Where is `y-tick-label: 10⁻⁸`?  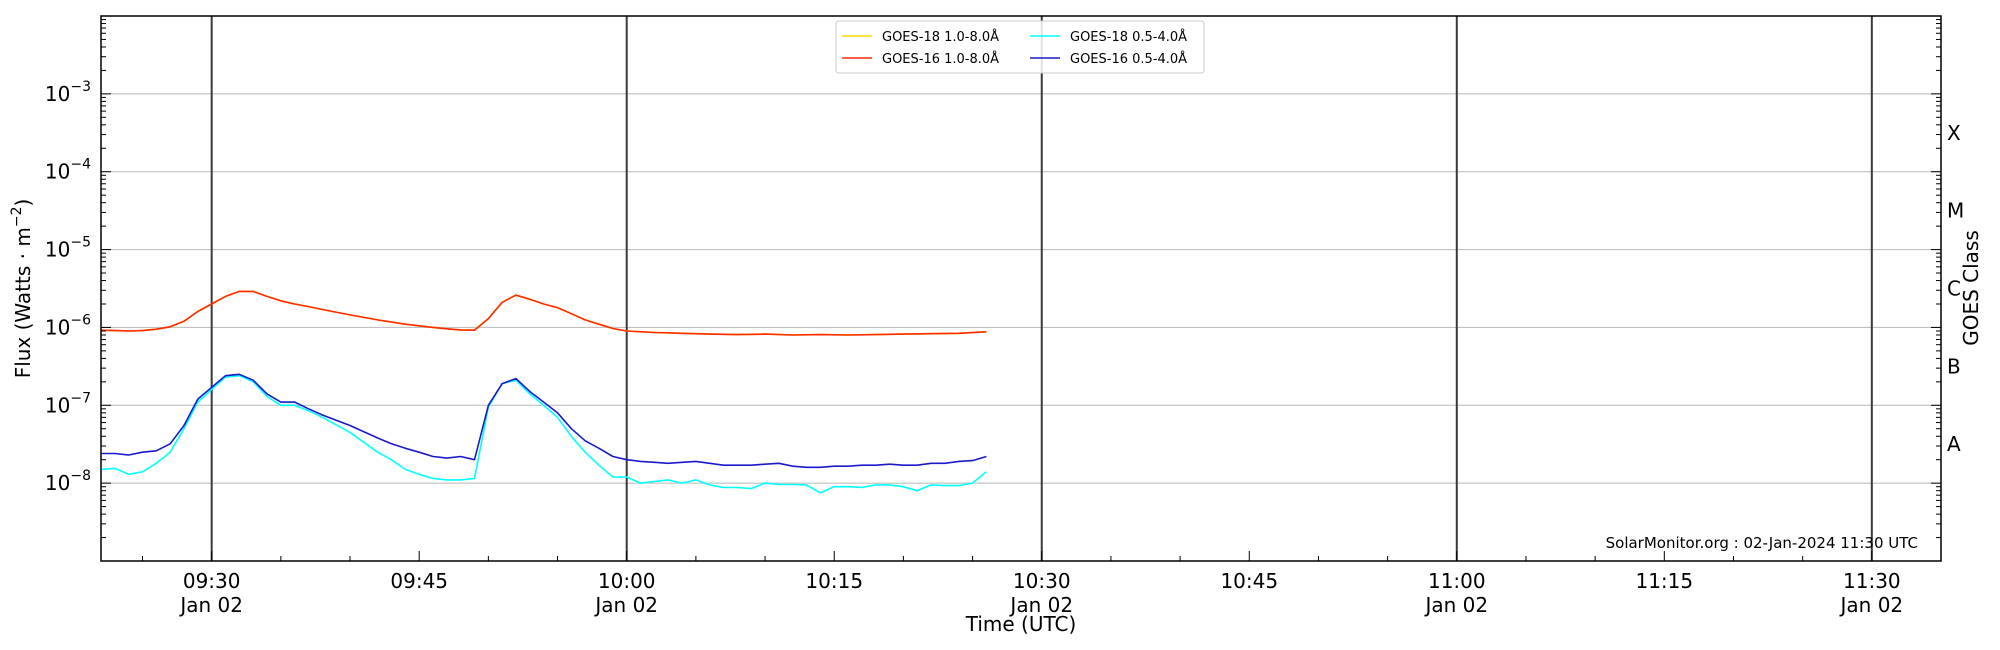 y-tick-label: 10⁻⁸ is located at coordinates (68, 481).